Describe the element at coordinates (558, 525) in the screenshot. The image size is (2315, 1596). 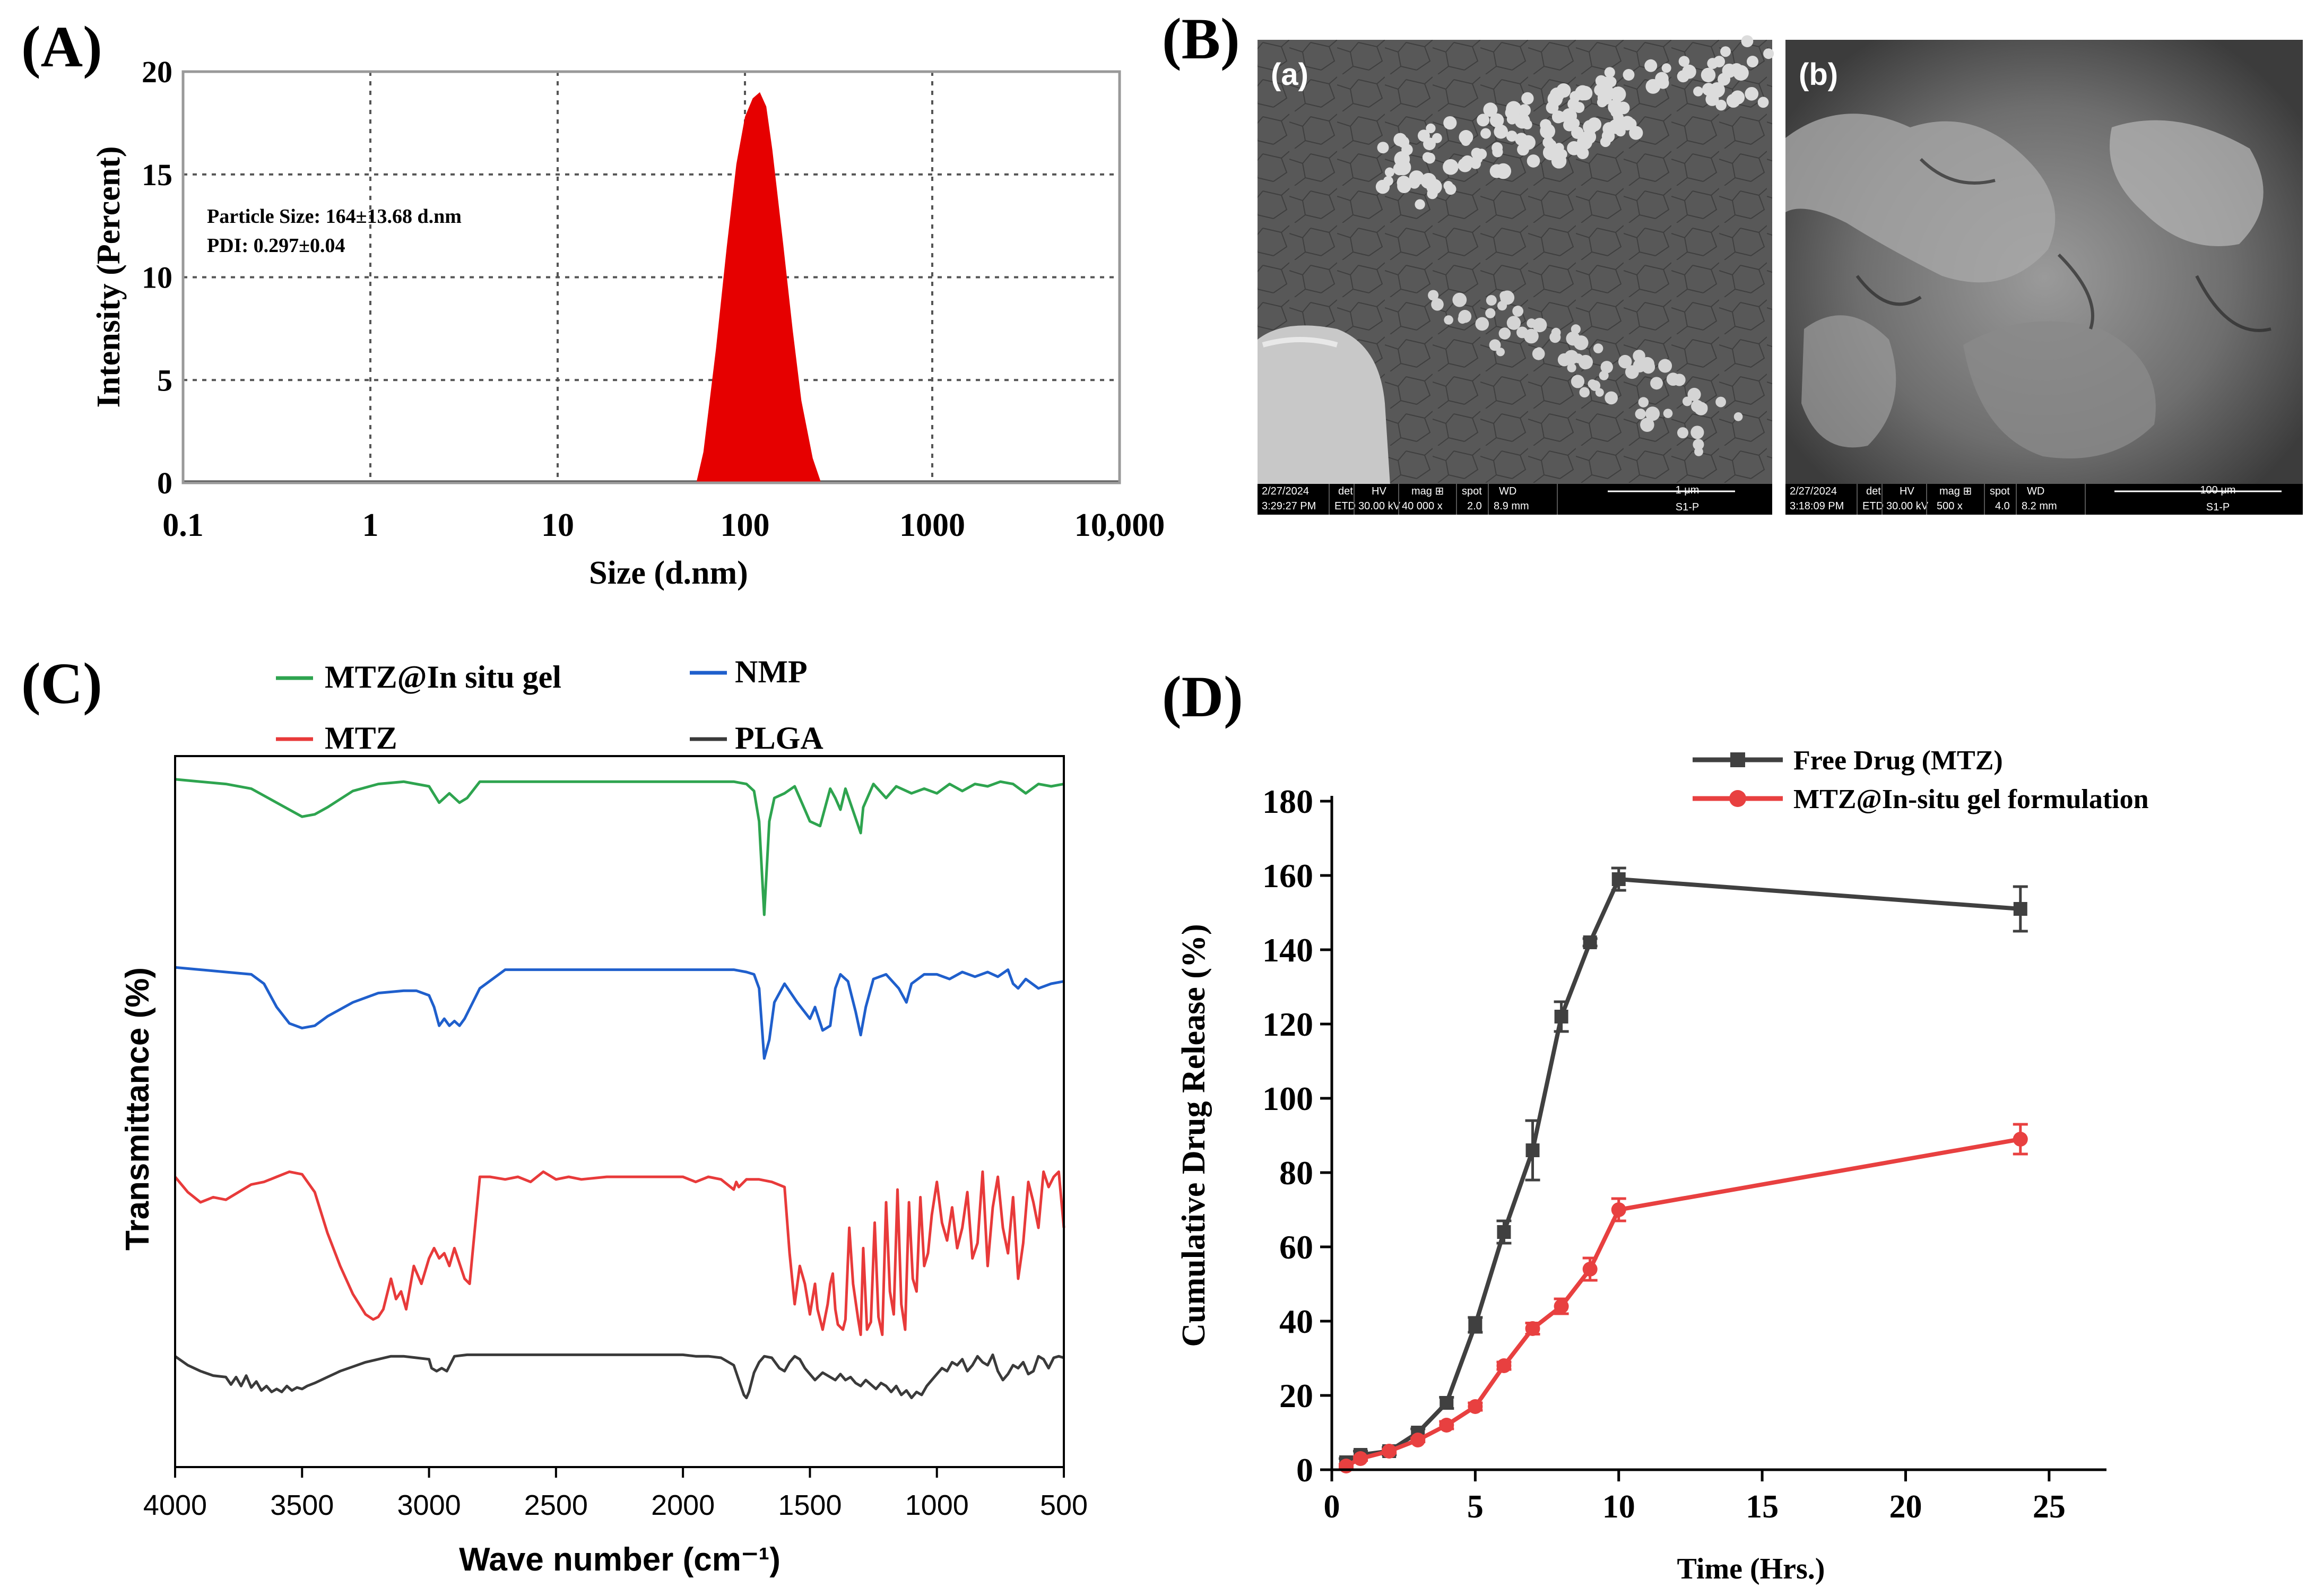
I see `dls-x-tick-label: 10` at that location.